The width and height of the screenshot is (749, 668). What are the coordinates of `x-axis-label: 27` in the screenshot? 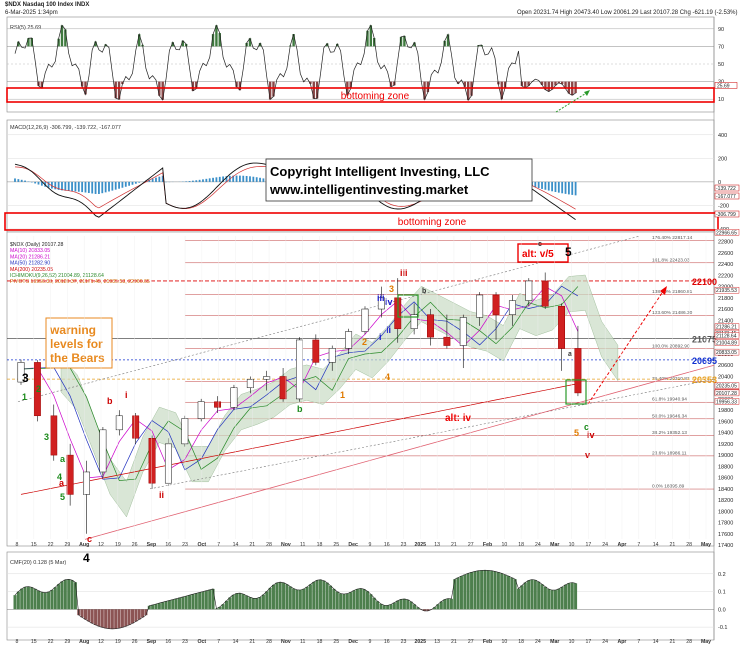 It's located at (471, 642).